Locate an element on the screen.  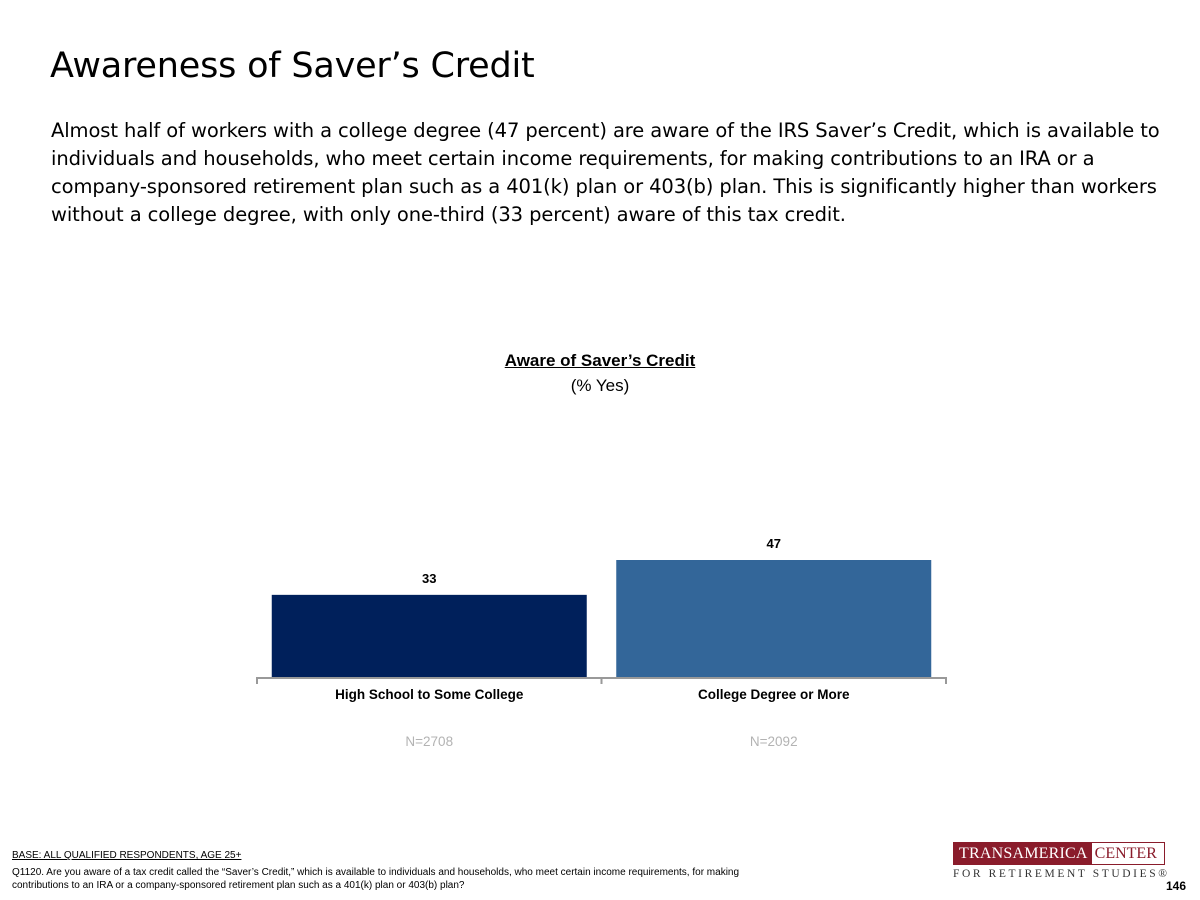
chart-title: Aware of Saver’s Credit is located at coordinates (600, 360).